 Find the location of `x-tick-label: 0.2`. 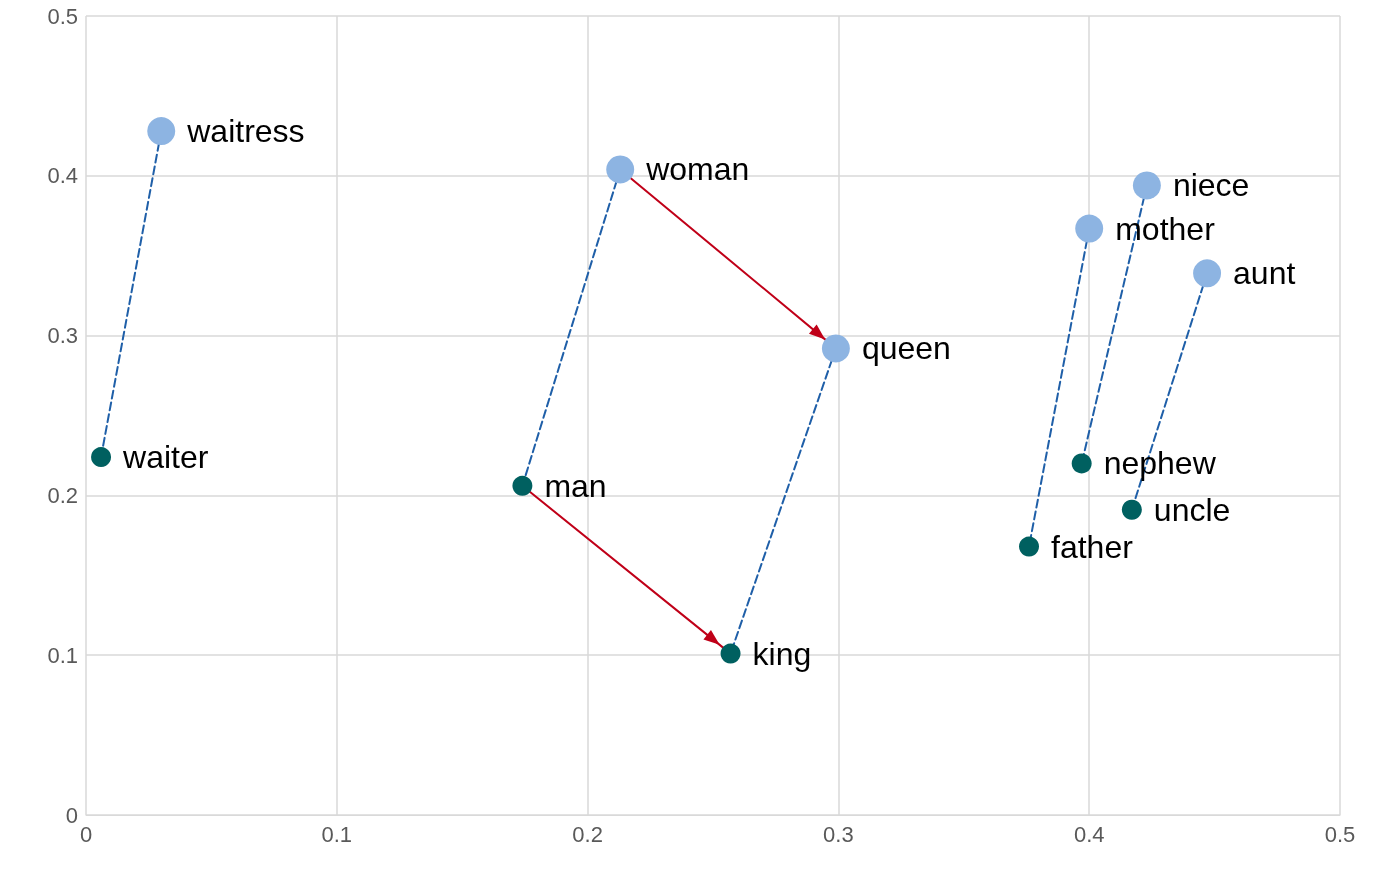

x-tick-label: 0.2 is located at coordinates (587, 834).